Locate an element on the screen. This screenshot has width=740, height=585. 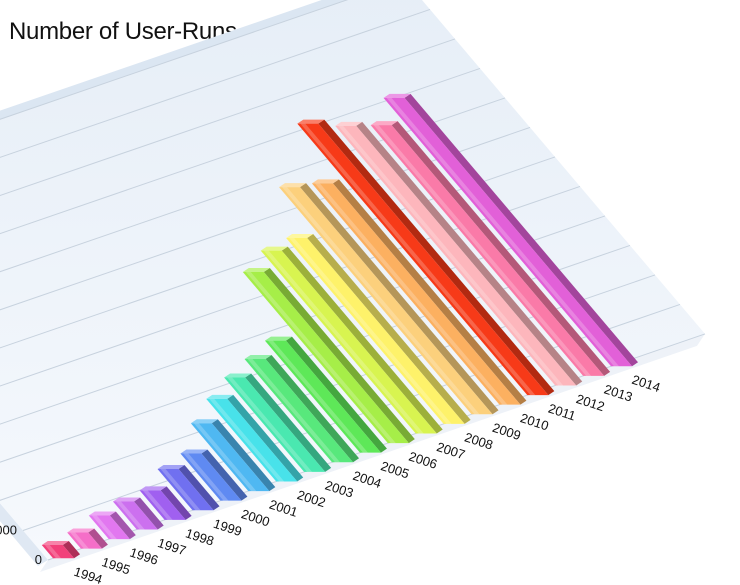
bar-2007 is located at coordinates (351, 340).